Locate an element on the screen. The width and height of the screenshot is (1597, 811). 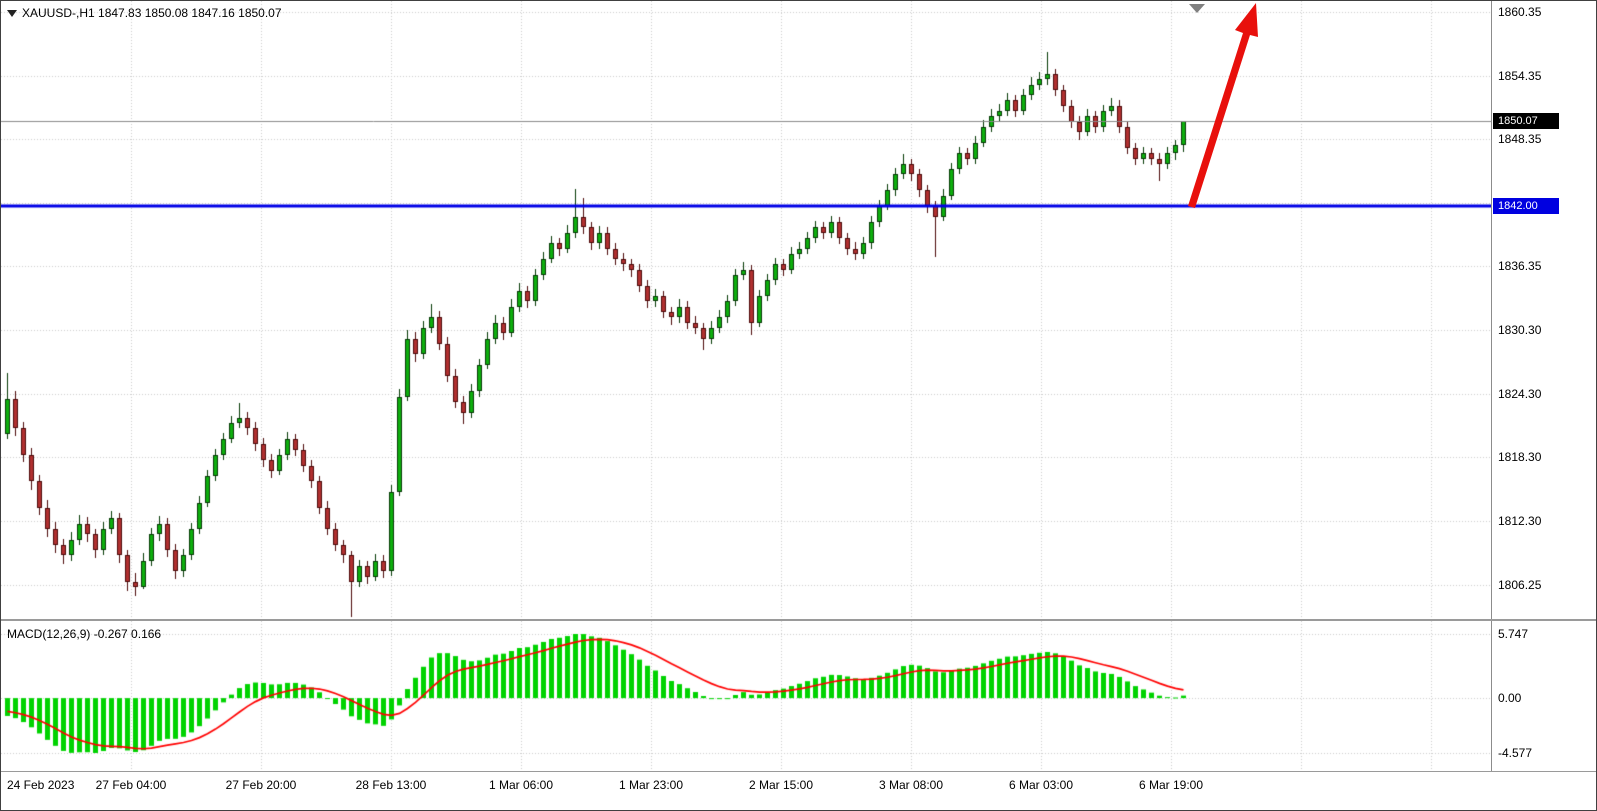
time-tick-label: 6 Mar 03:00 is located at coordinates (1041, 785).